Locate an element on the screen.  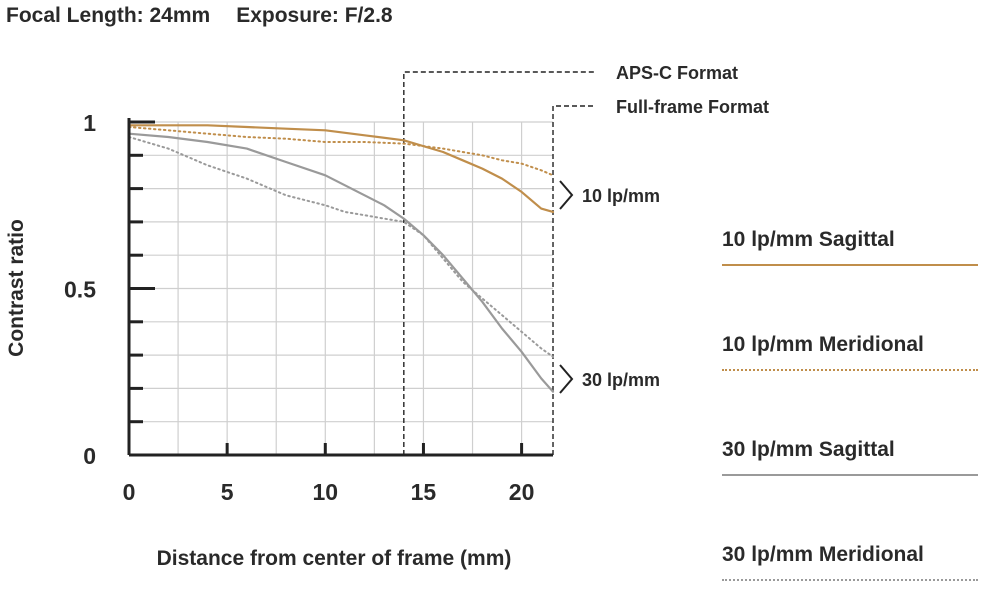
x-tick-label: 0 is located at coordinates (129, 492).